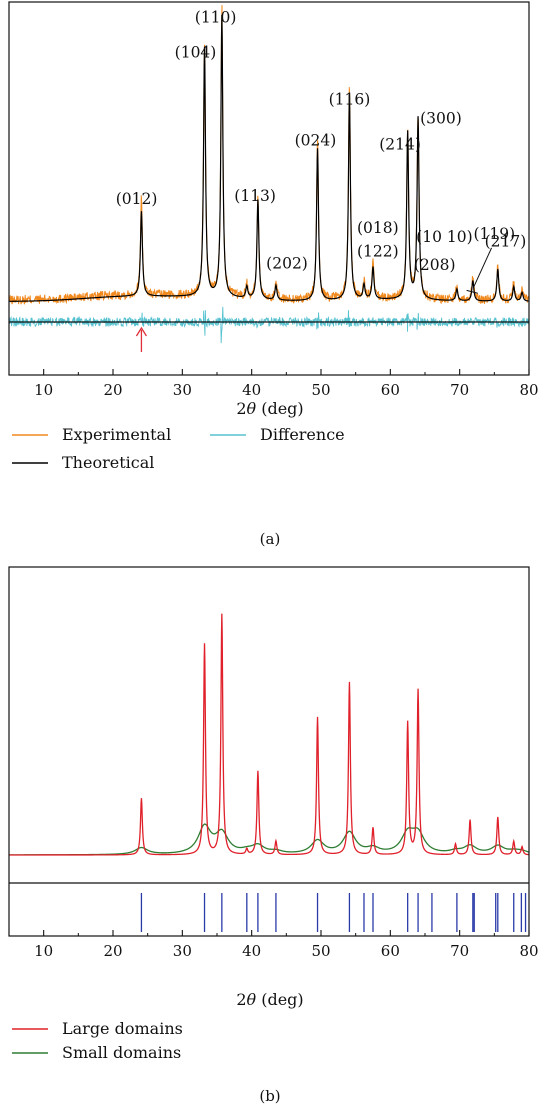 Image resolution: width=540 pixels, height=1113 pixels. I want to click on peak-label: (018), so click(378, 228).